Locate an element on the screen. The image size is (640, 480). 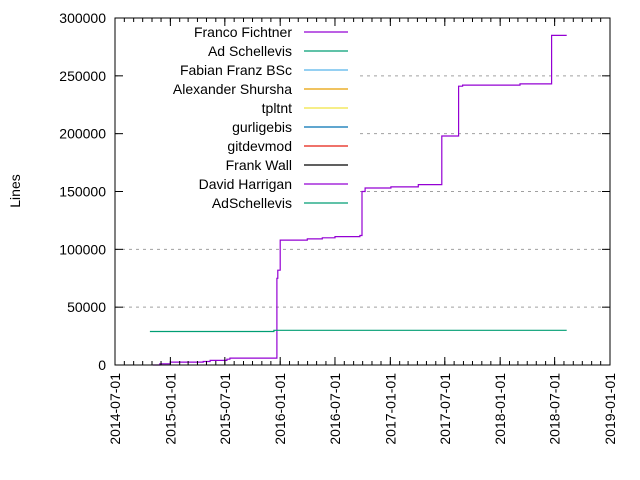
x-tick-label: 2016-01-01 is located at coordinates (280, 409).